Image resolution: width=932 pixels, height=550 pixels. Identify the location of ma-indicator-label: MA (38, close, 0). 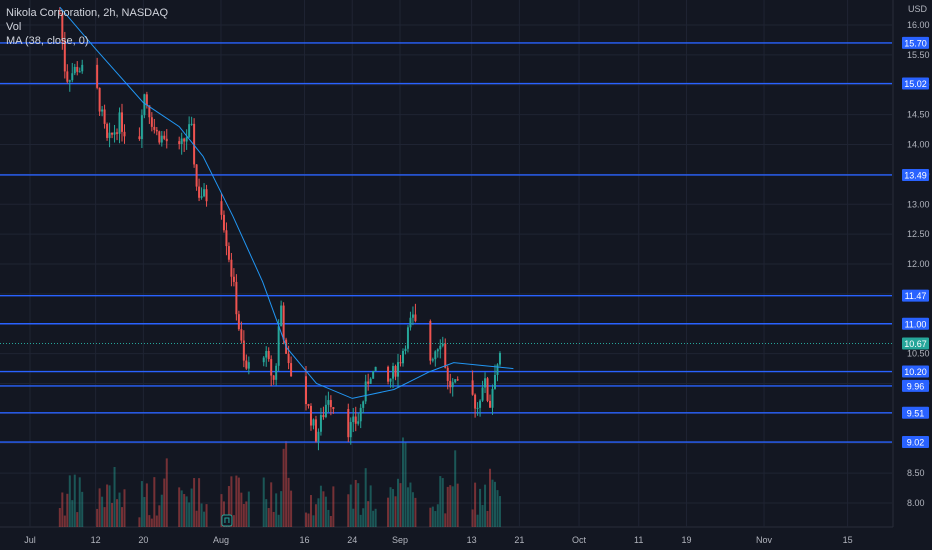
(47, 41).